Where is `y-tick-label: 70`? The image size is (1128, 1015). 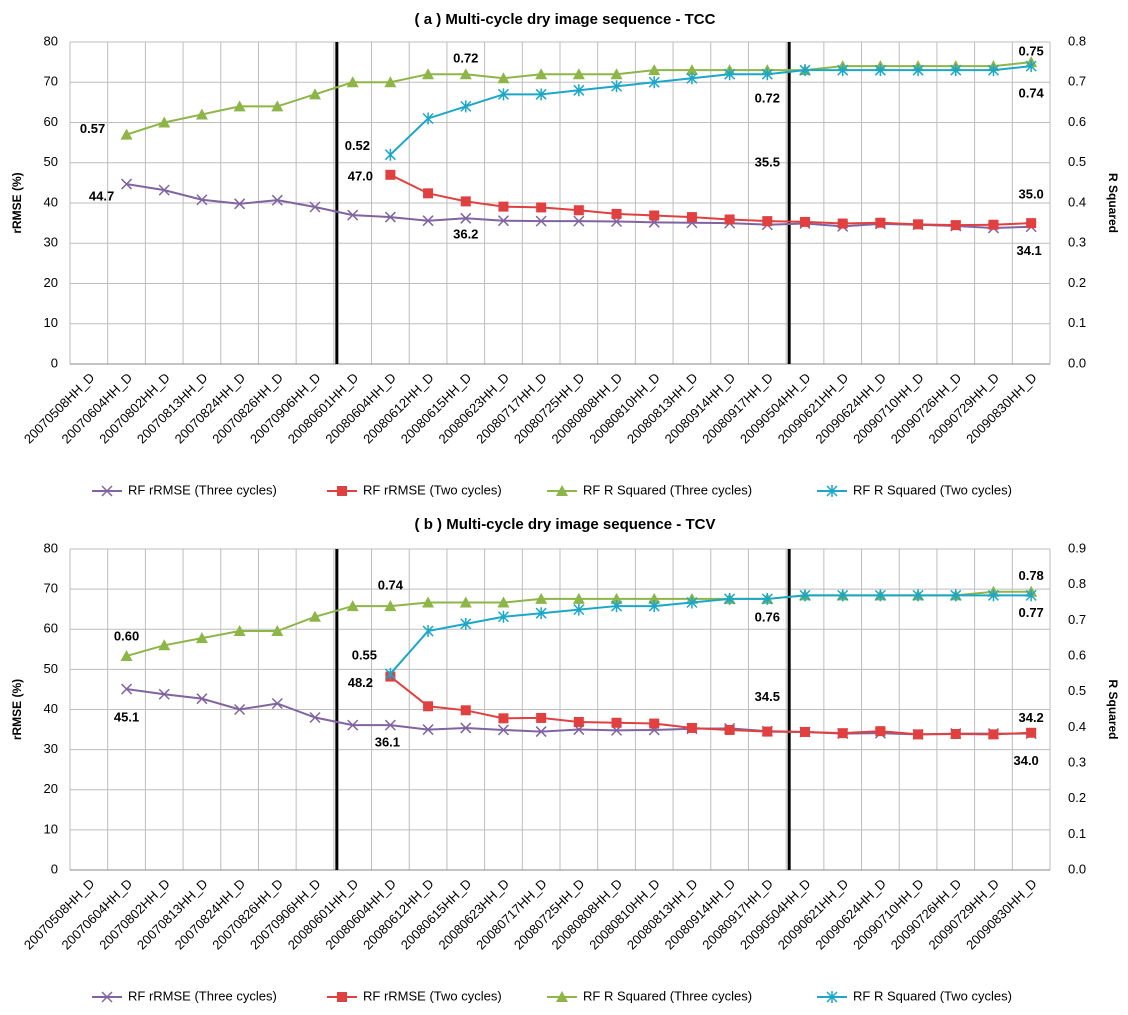 y-tick-label: 70 is located at coordinates (51, 81).